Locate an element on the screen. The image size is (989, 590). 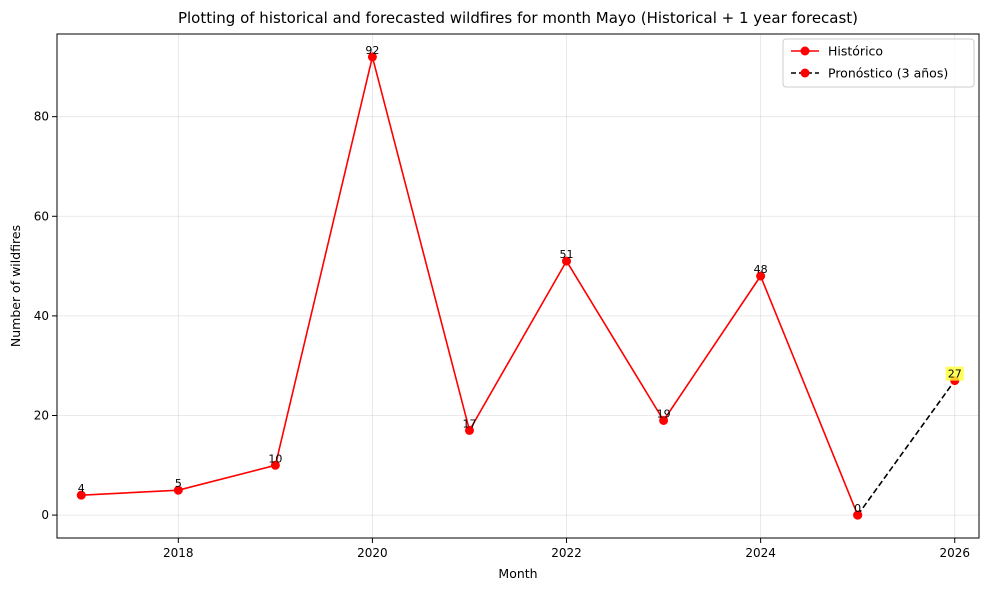
y-tick-label: 80 is located at coordinates (41, 117).